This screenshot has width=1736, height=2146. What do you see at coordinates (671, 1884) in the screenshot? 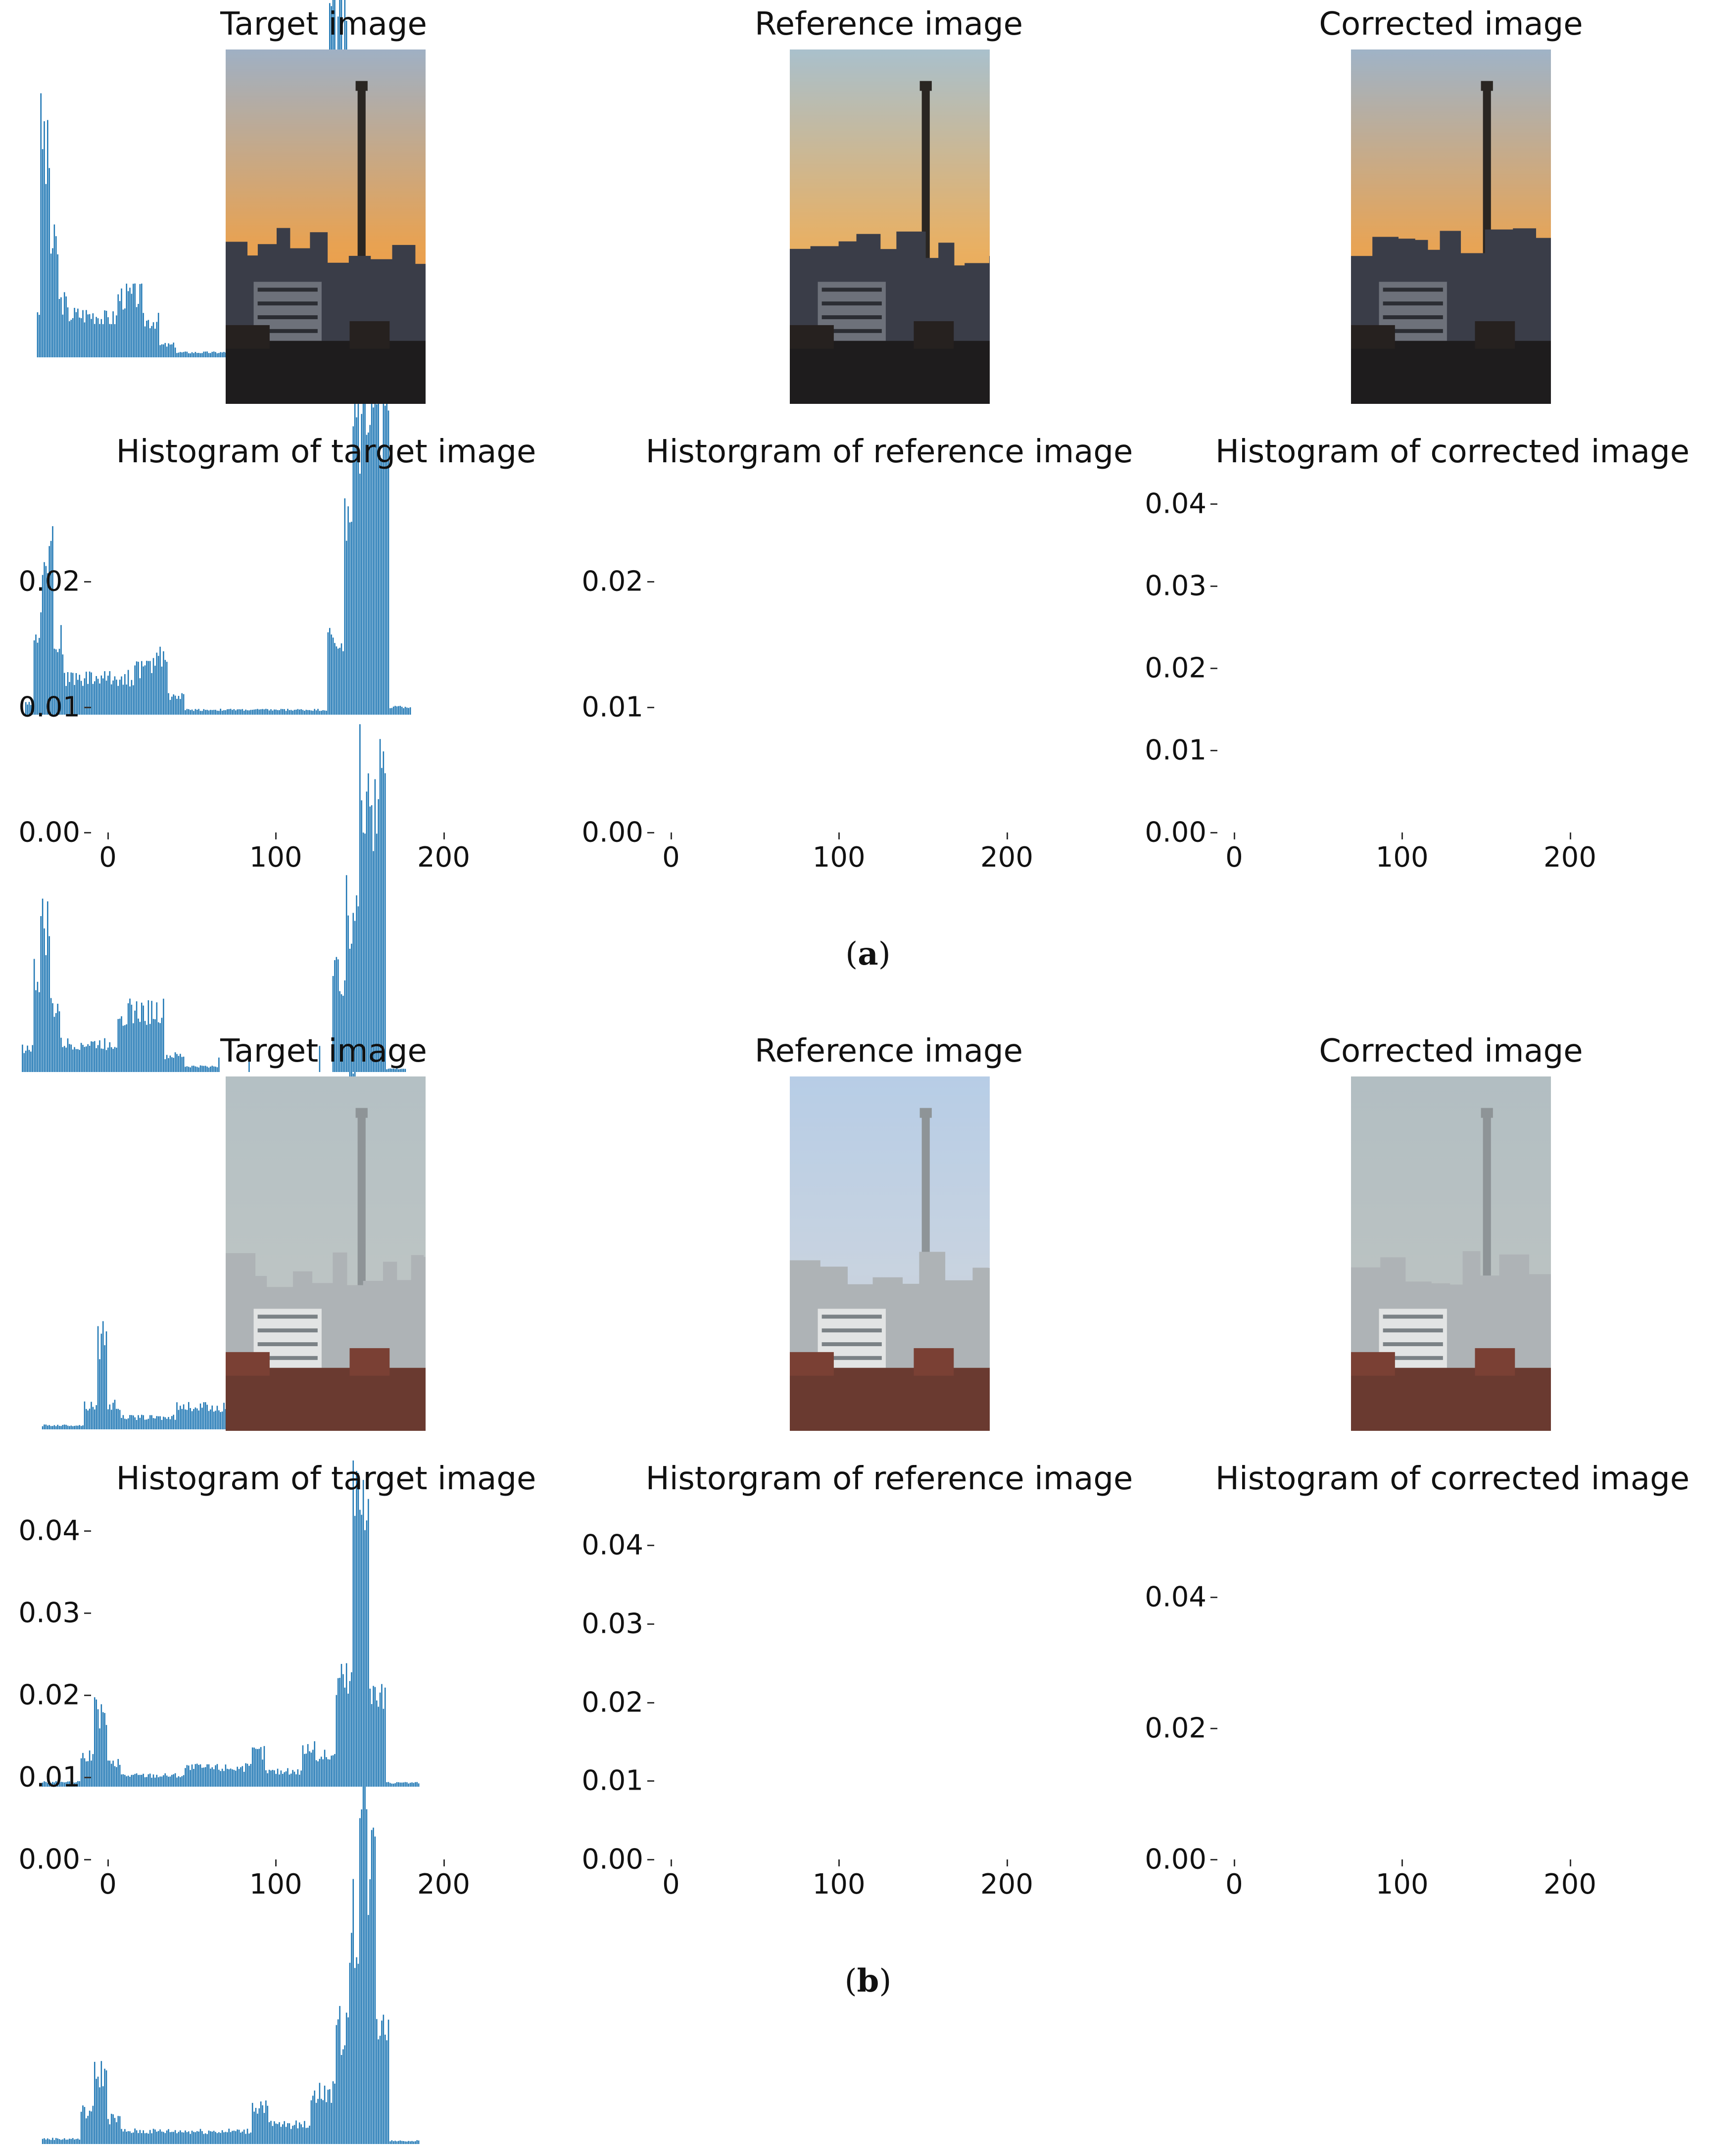
I see `x-tick-label: 0` at bounding box center [671, 1884].